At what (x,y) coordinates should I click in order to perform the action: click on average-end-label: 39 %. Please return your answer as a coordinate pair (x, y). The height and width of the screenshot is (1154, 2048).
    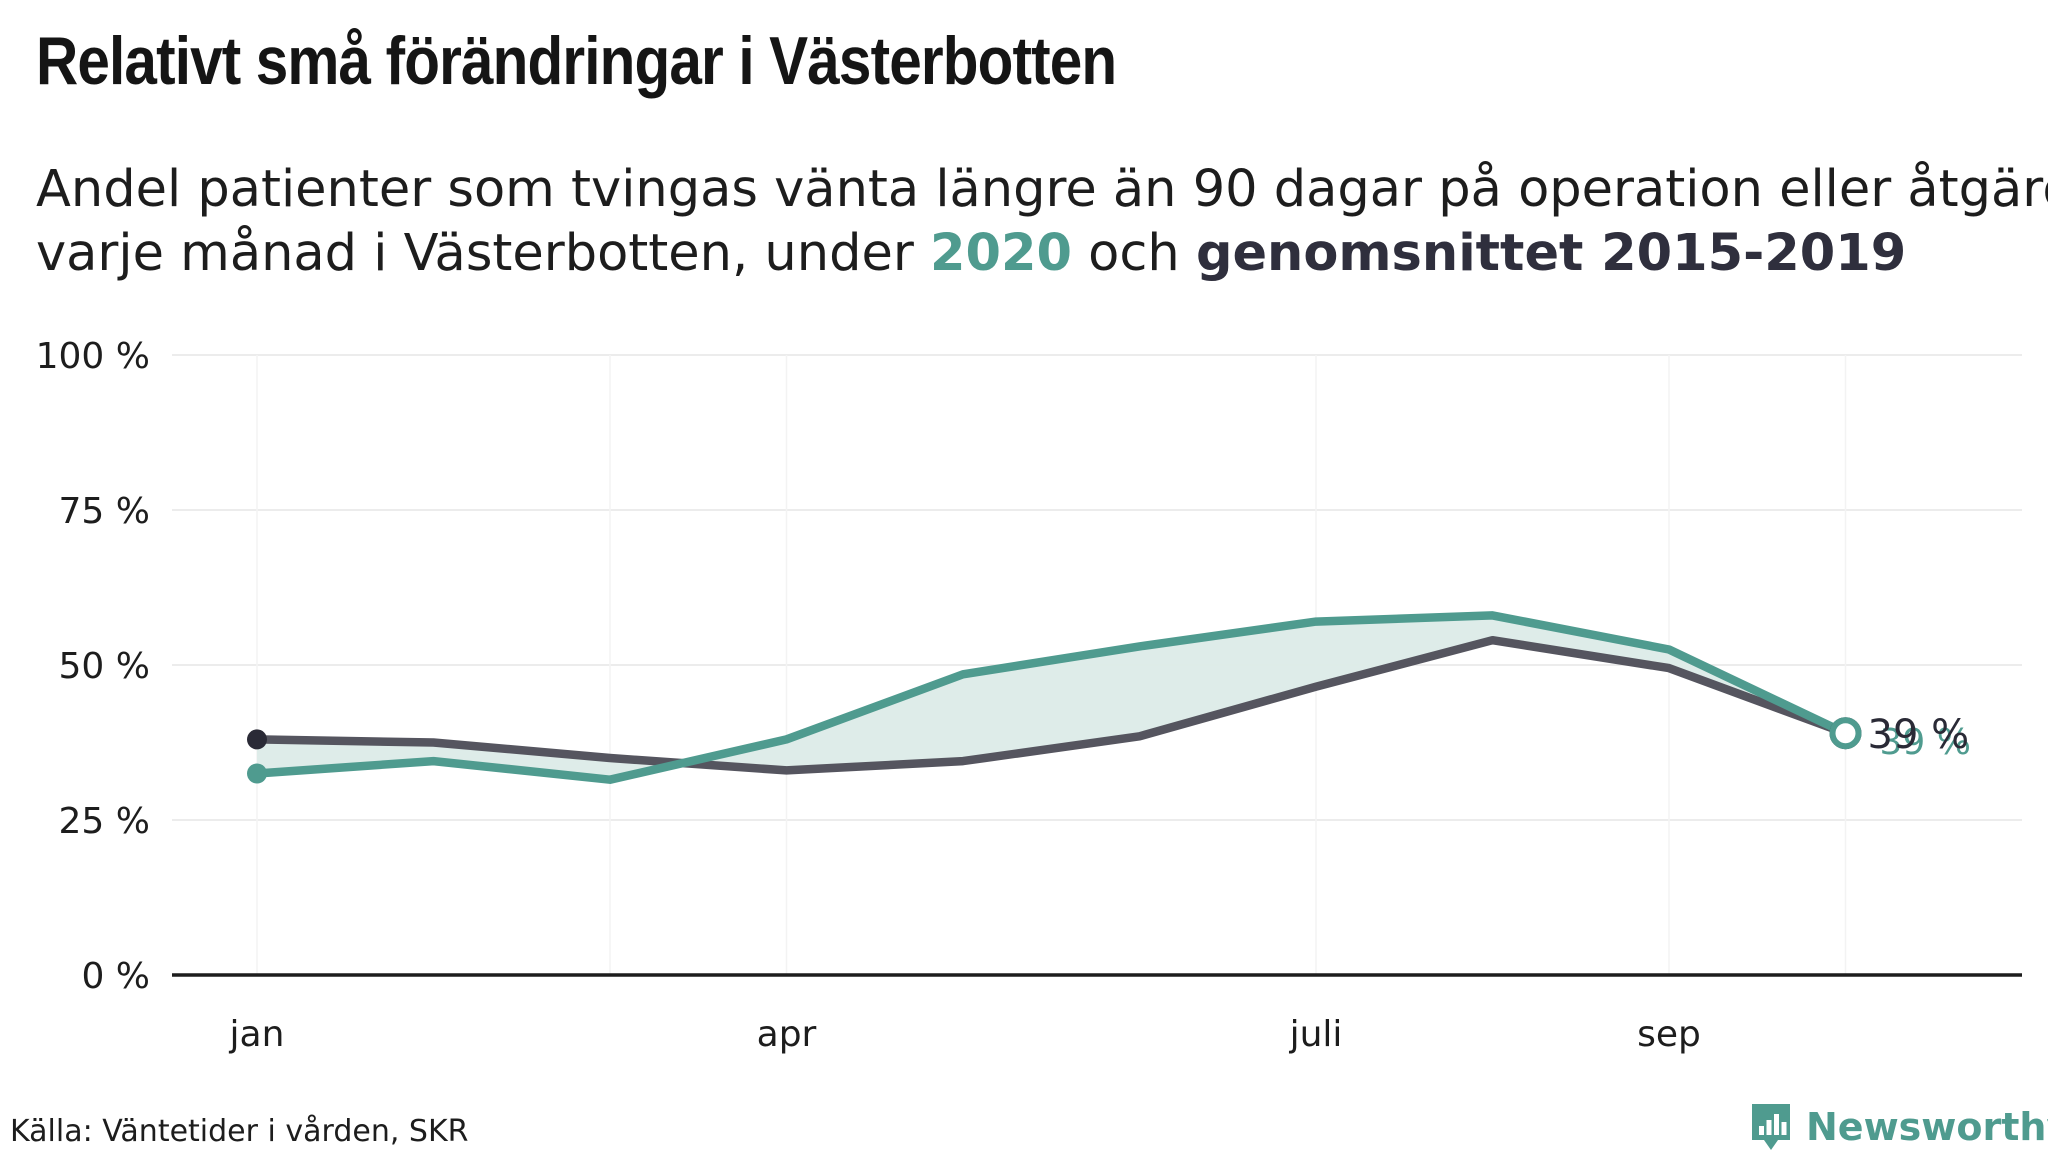
    Looking at the image, I should click on (1919, 735).